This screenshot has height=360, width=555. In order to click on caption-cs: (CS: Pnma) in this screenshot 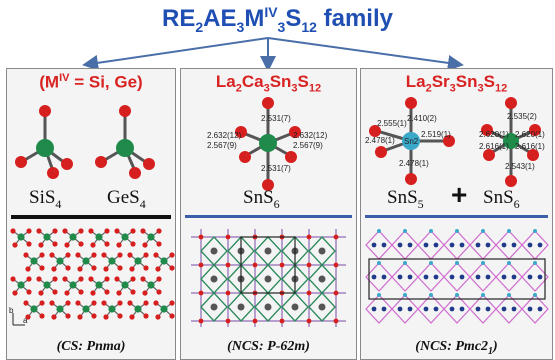, I will do `click(91, 346)`.